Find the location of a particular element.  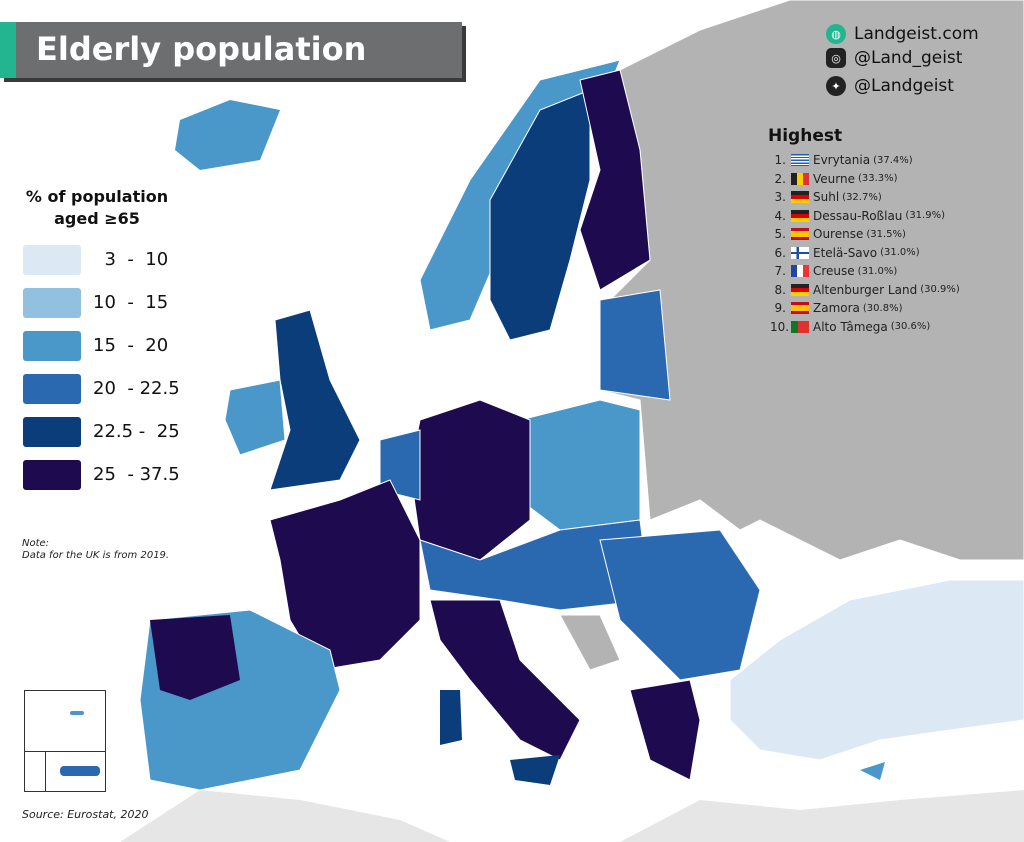

region-value: (30.6%) is located at coordinates (910, 326).